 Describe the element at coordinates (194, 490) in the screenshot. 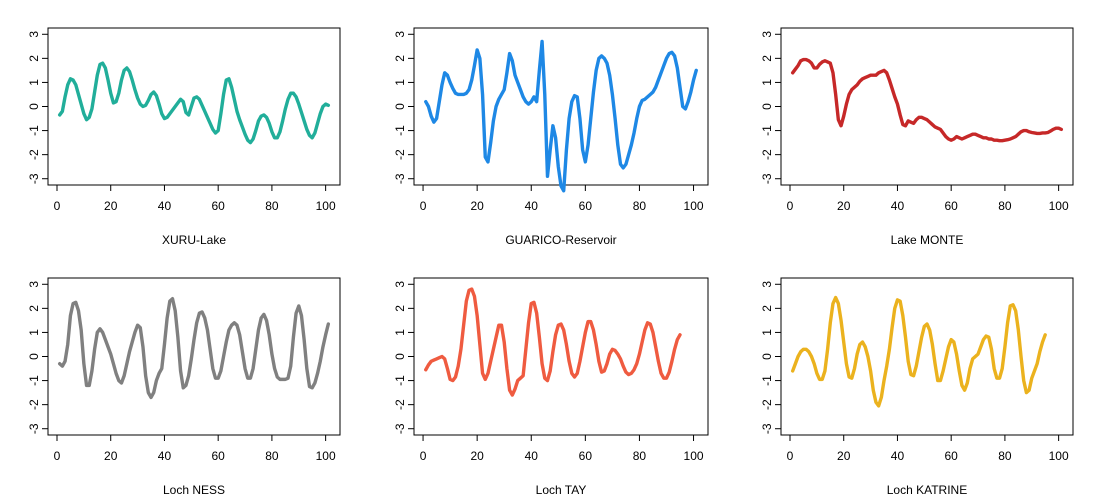

I see `x-axis-label: Loch NESS` at that location.